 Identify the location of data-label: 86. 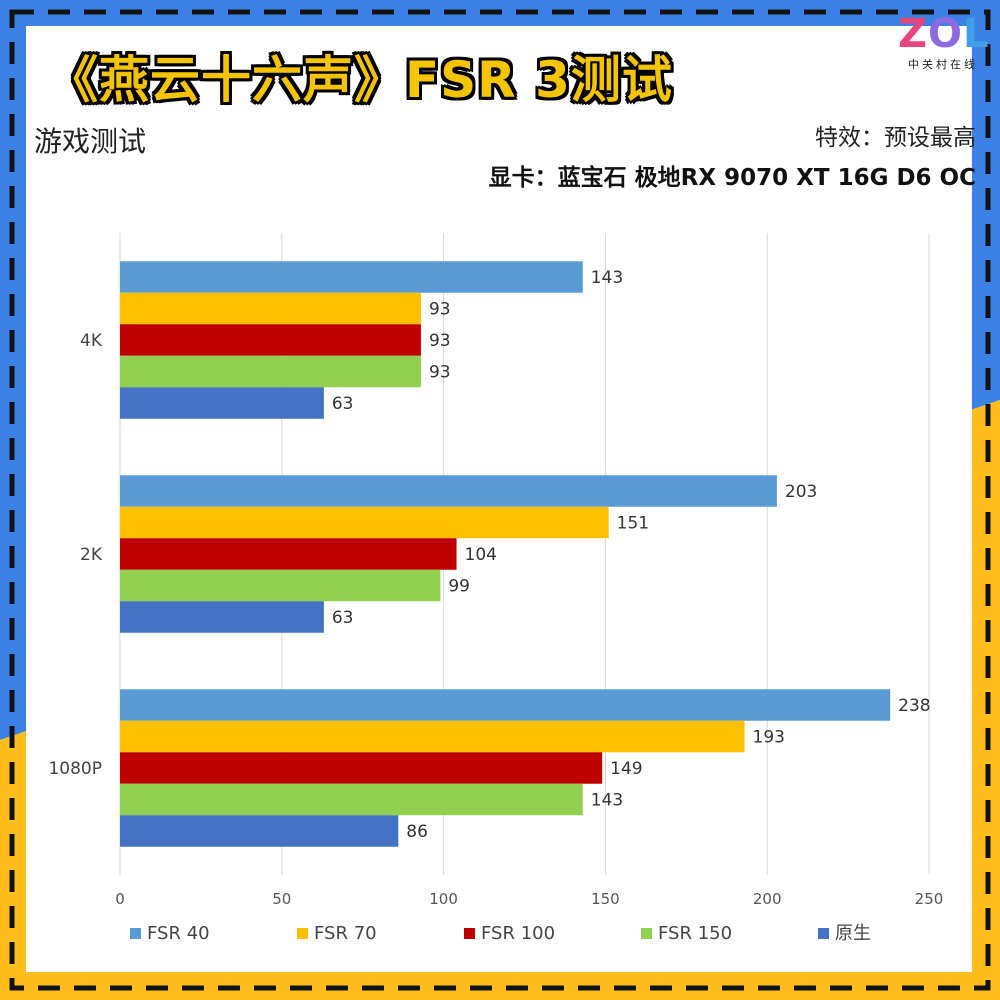
(417, 832).